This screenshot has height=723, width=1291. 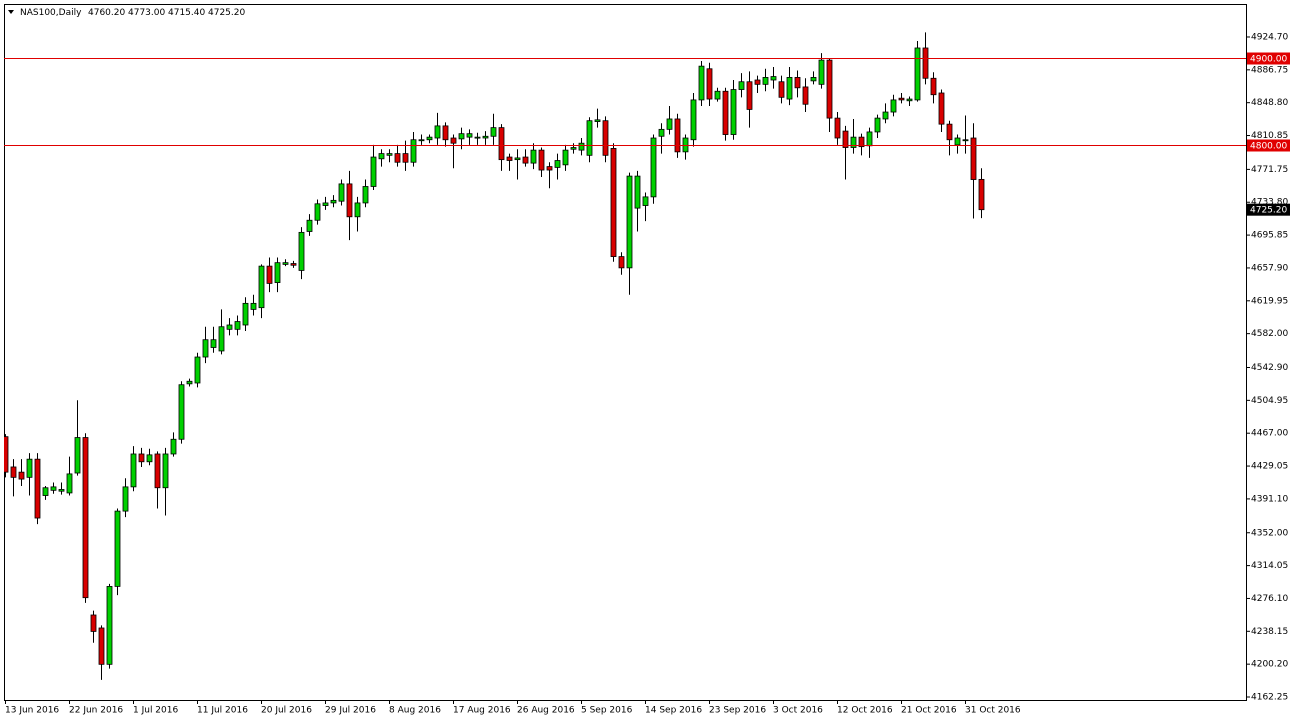 I want to click on x-tick-label: 1 Jul 2016, so click(x=155, y=711).